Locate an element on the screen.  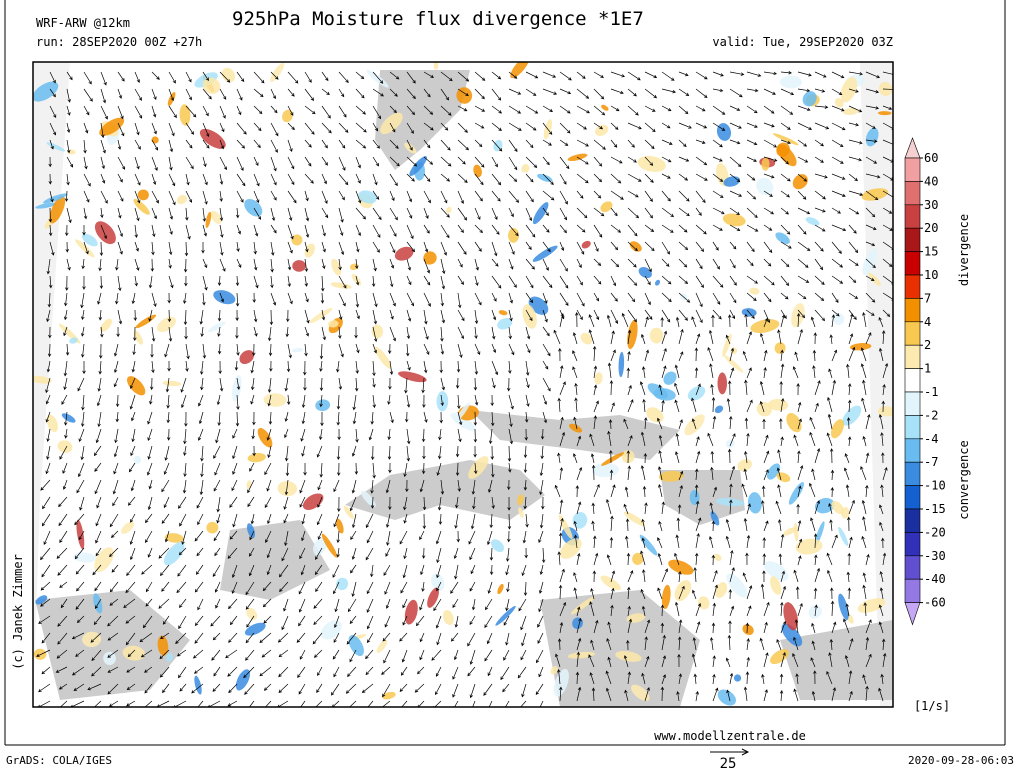
colorbar-label: -60 is located at coordinates (935, 603).